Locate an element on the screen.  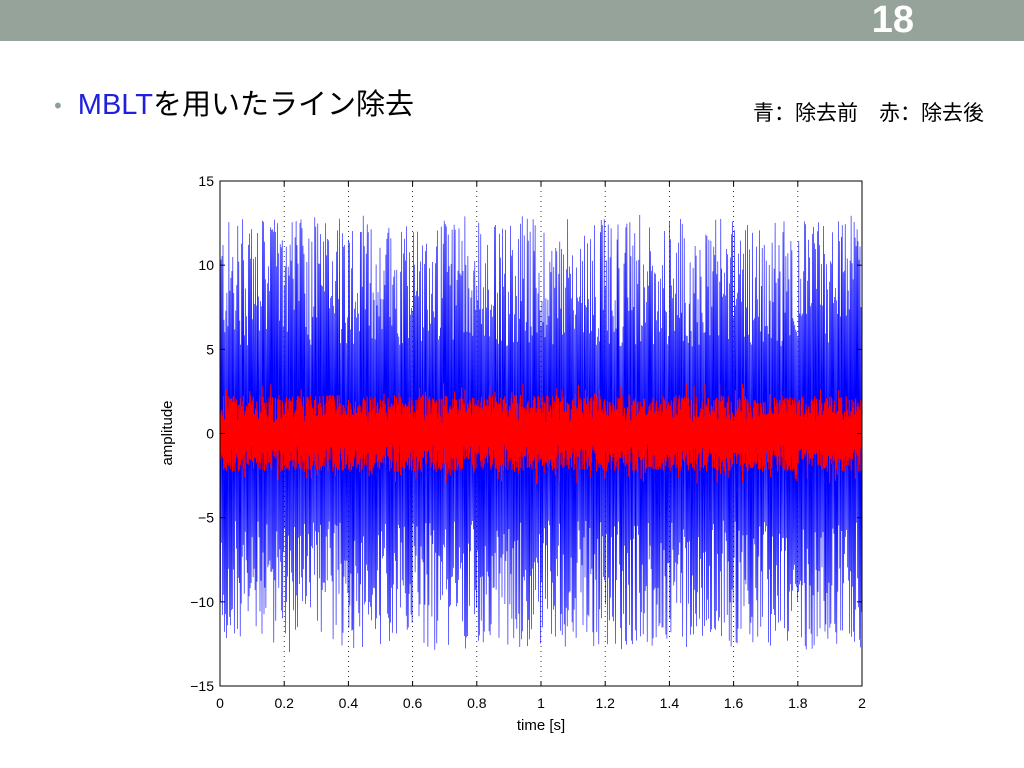
y-tick-label: 5 is located at coordinates (210, 349).